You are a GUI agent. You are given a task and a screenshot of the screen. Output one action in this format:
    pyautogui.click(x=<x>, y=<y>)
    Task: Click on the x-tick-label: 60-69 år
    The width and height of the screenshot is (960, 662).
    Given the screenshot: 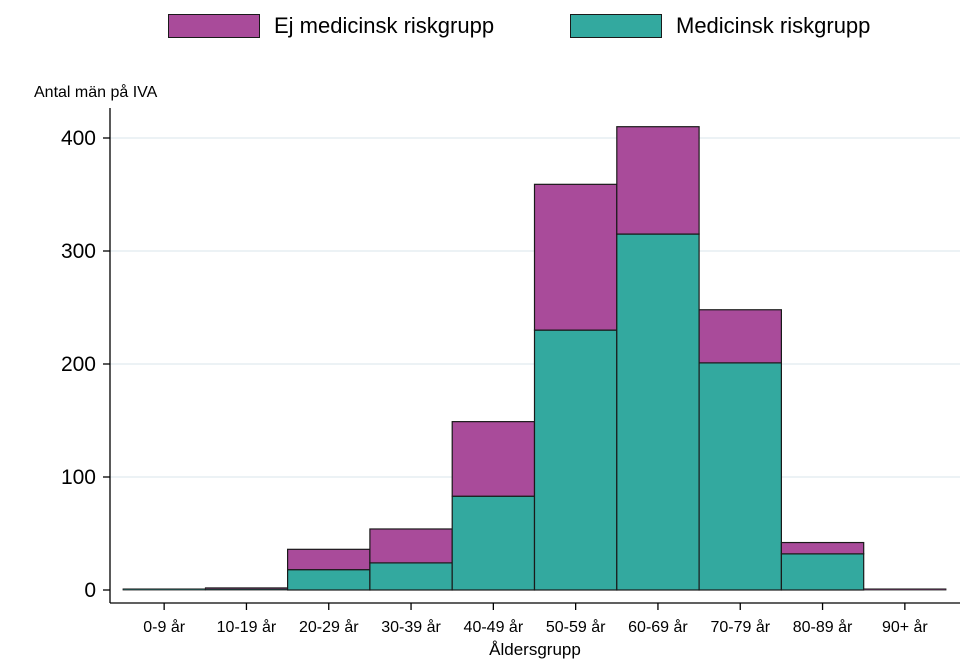 What is the action you would take?
    pyautogui.click(x=658, y=627)
    